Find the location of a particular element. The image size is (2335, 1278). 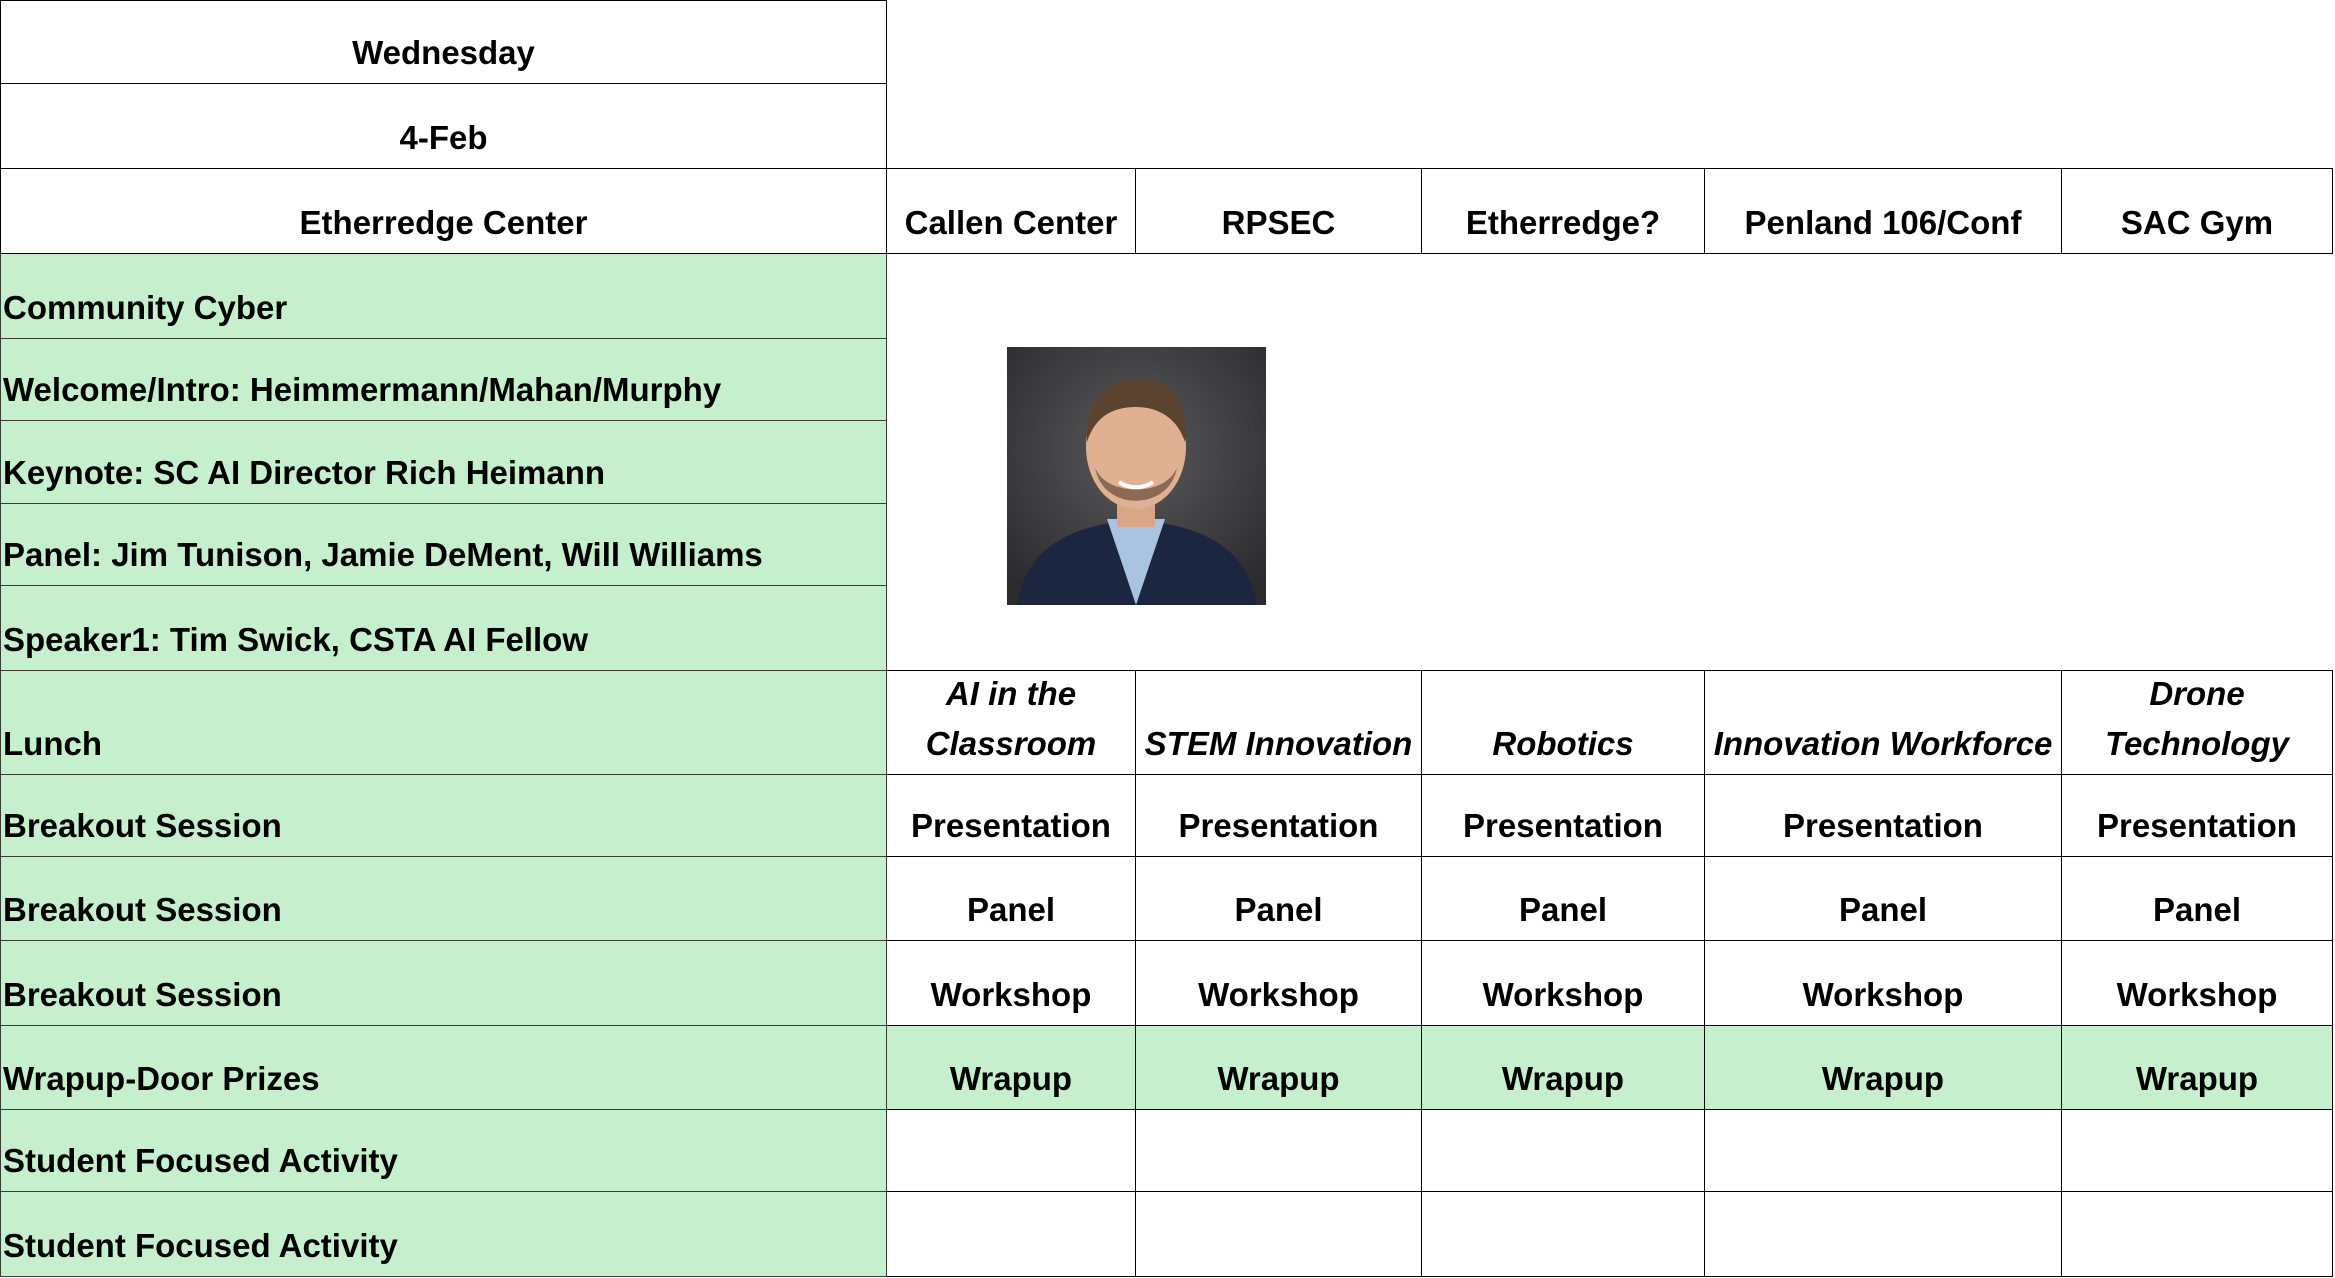

agenda-item: Welcome/Intro: Heimmermann/Mahan/Murphy is located at coordinates (443, 379).